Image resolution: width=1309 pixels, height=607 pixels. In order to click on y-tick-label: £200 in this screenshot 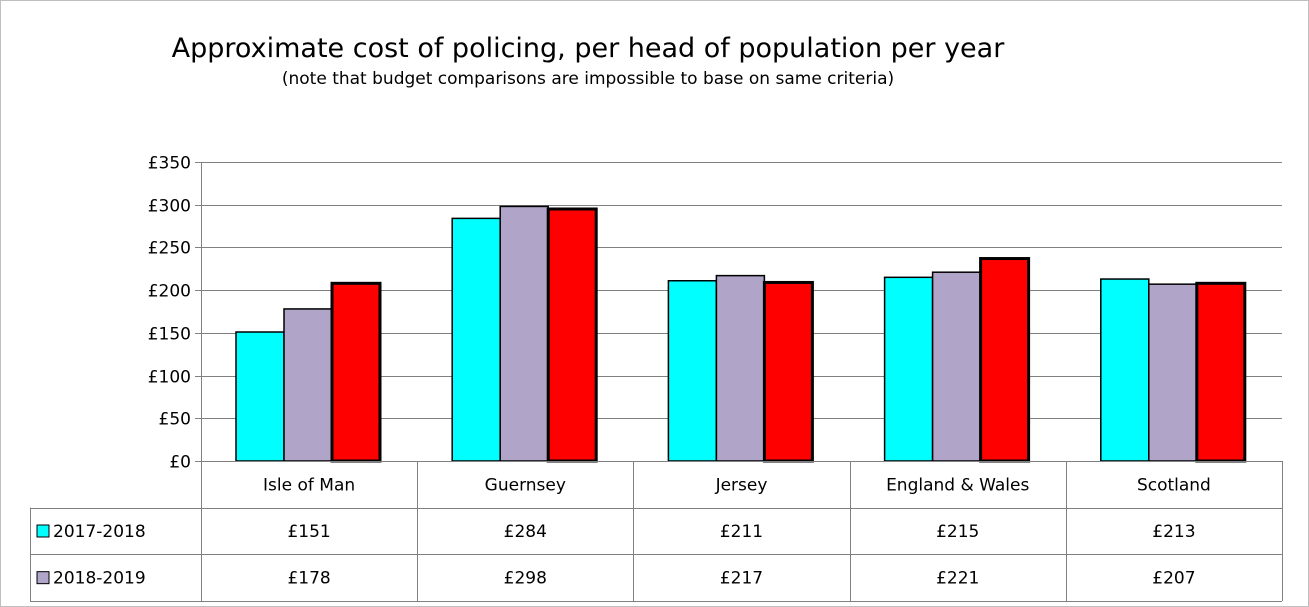, I will do `click(169, 292)`.